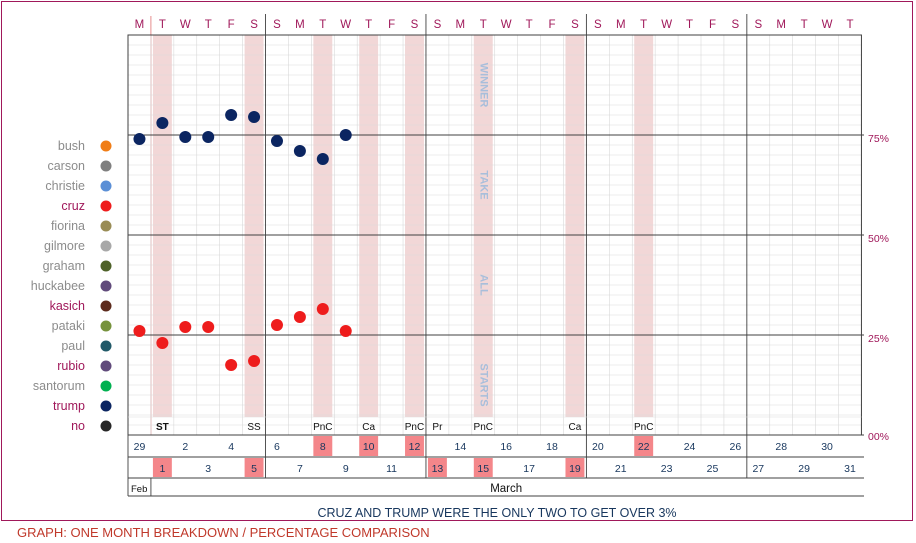  I want to click on legend-dot-pataki, so click(106, 326).